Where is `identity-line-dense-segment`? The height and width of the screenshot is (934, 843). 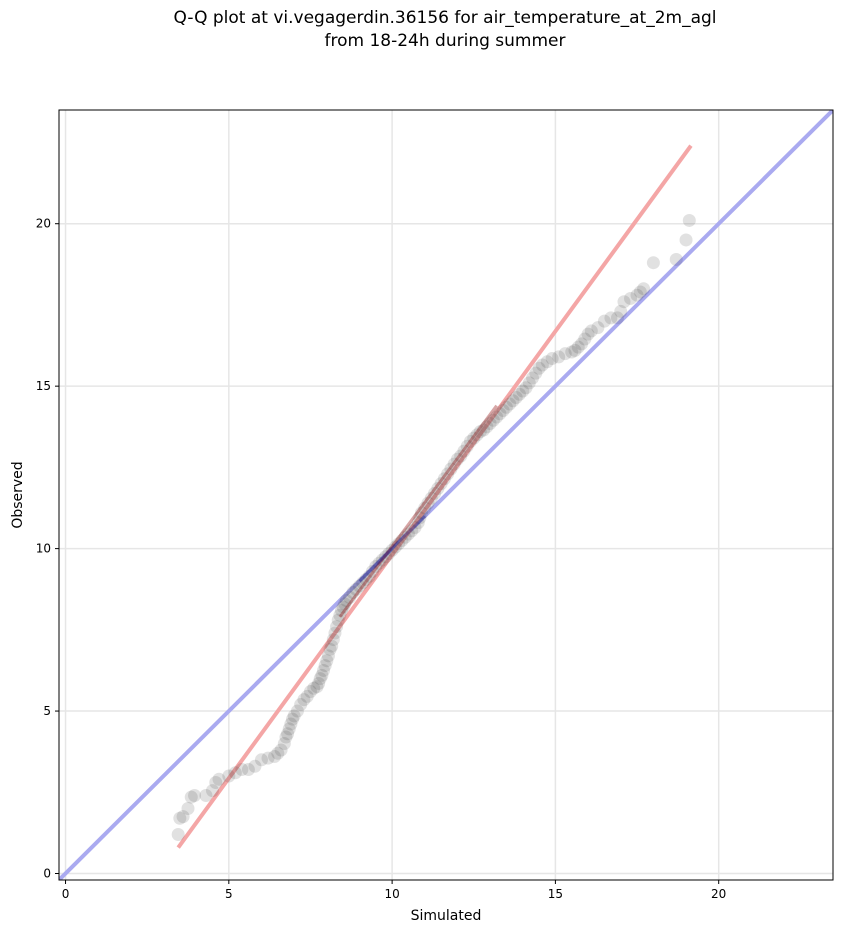 identity-line-dense-segment is located at coordinates (392, 549).